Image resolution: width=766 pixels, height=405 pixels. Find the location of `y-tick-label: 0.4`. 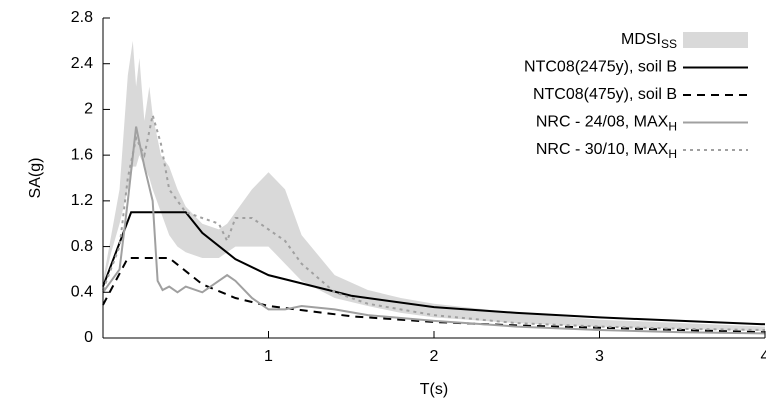

y-tick-label: 0.4 is located at coordinates (82, 292).